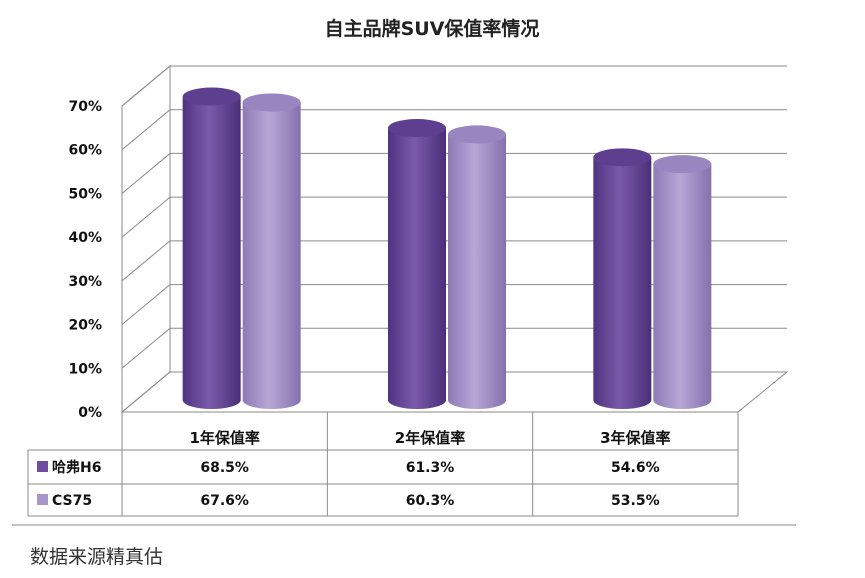 The image size is (865, 578). Describe the element at coordinates (96, 557) in the screenshot. I see `source-note: 数据来源精真估` at that location.